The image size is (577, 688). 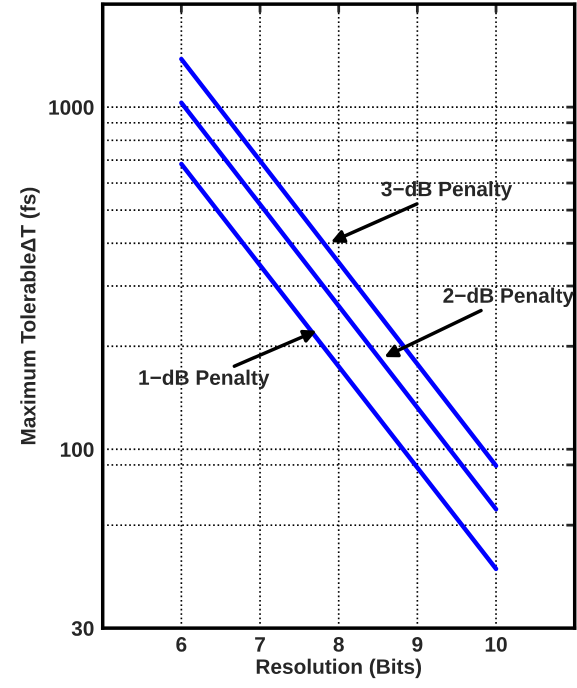 What do you see at coordinates (446, 190) in the screenshot?
I see `annotation: 3−dB Penalty` at bounding box center [446, 190].